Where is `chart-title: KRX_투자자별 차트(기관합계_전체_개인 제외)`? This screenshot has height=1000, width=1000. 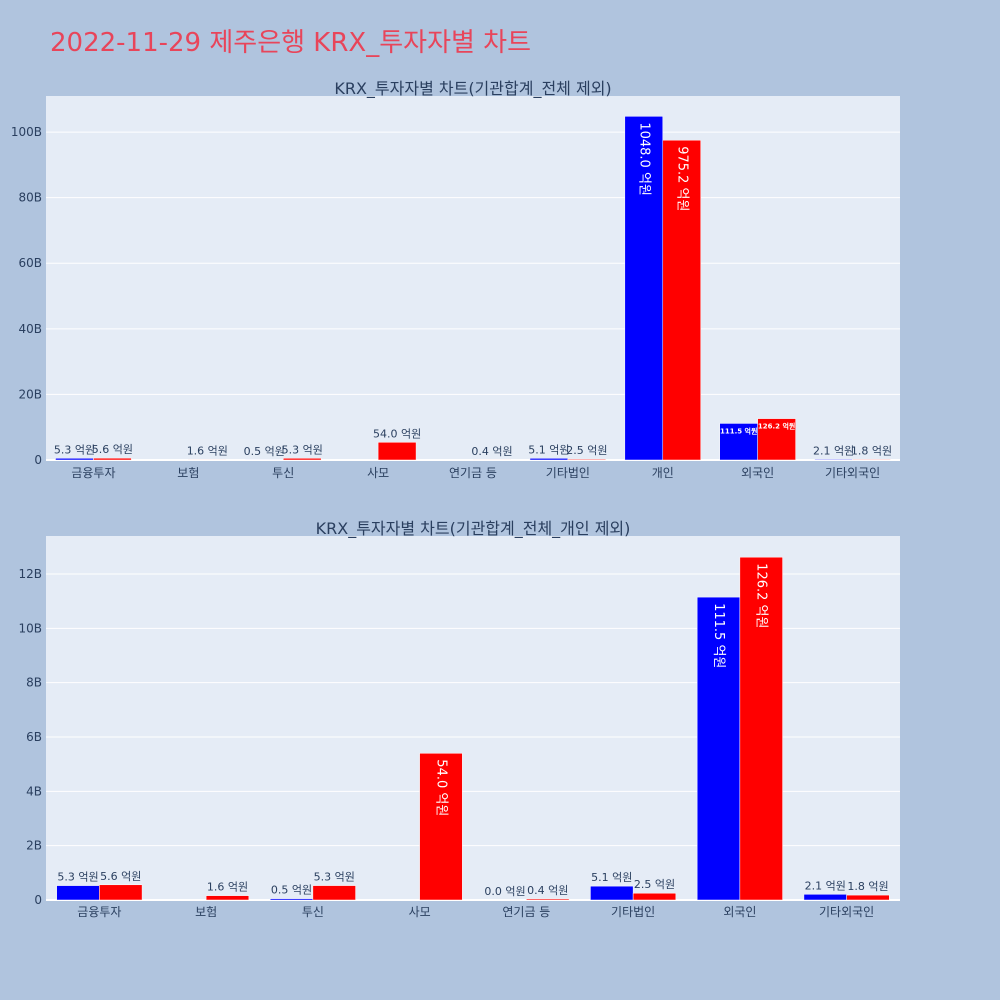
chart-title: KRX_투자자별 차트(기관합계_전체_개인 제외) is located at coordinates (473, 529).